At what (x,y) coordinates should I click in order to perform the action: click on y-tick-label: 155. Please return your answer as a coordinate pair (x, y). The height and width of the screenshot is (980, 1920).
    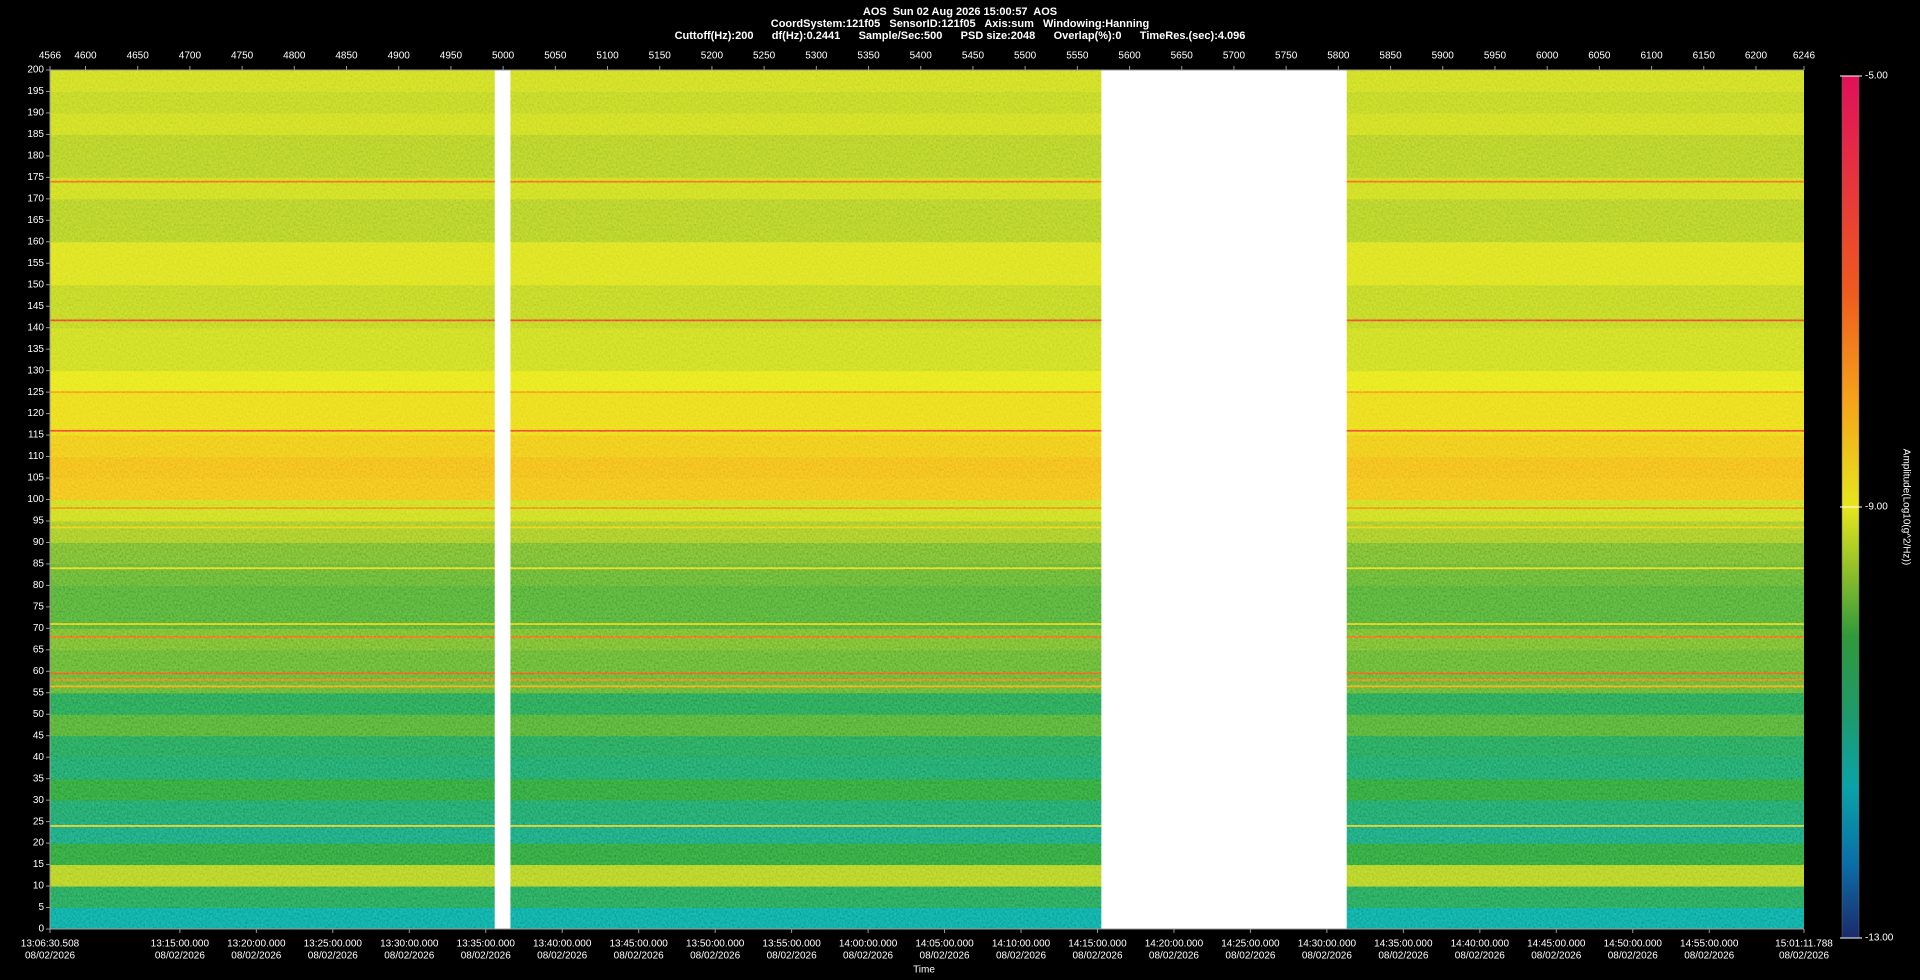
    Looking at the image, I should click on (35, 263).